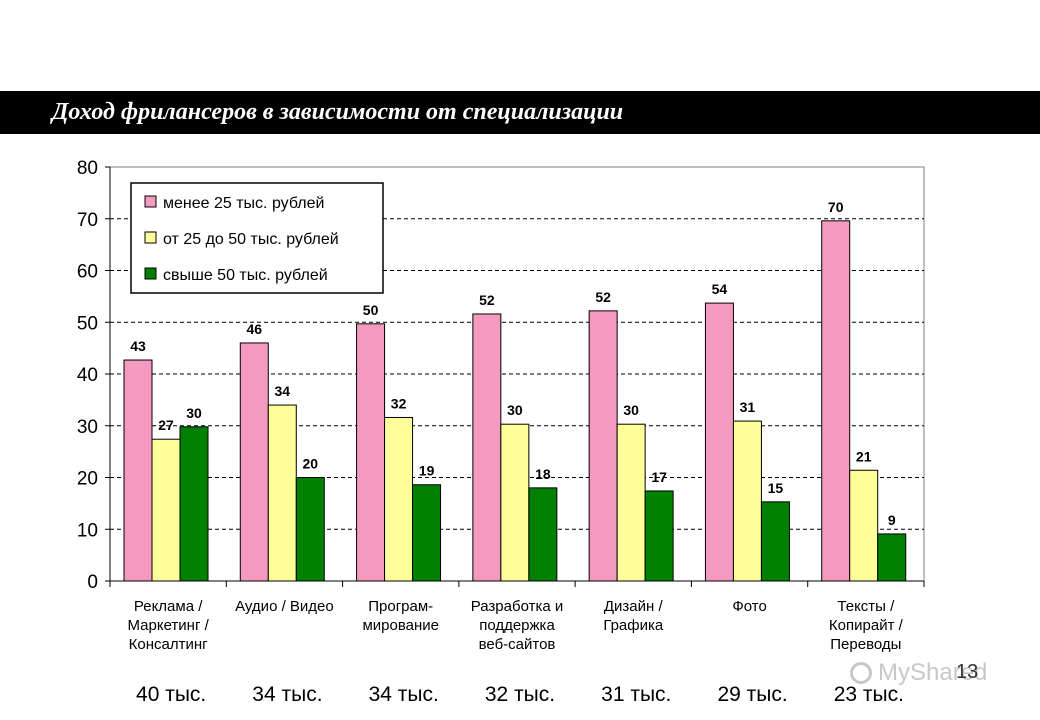 The image size is (1040, 720). Describe the element at coordinates (371, 310) in the screenshot. I see `data-label: 50` at that location.